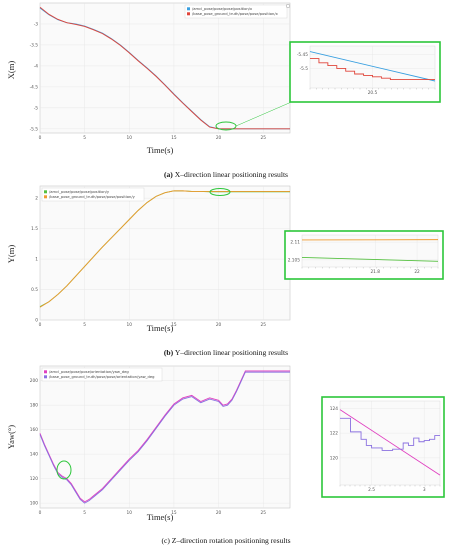  I want to click on y-tick-label: 2, so click(36, 199).